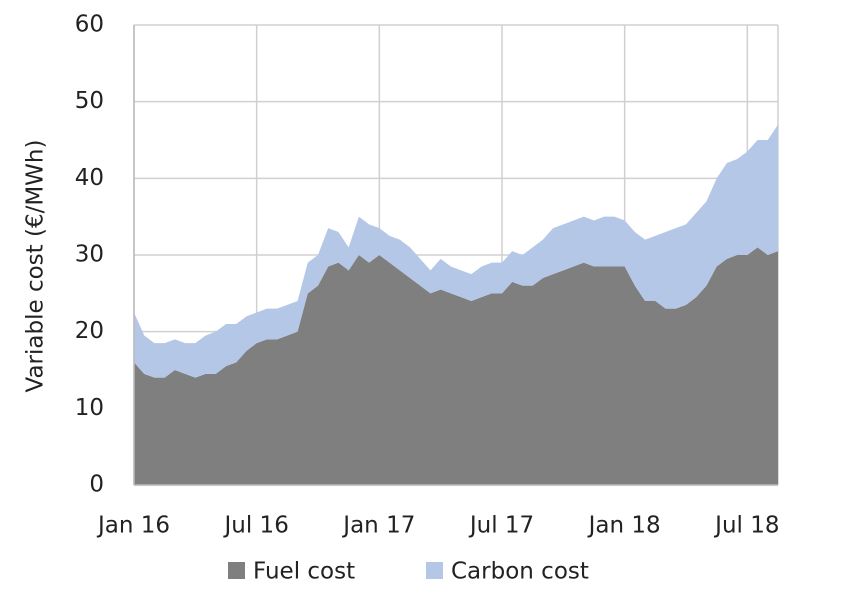  I want to click on legend-label: Fuel cost, so click(304, 572).